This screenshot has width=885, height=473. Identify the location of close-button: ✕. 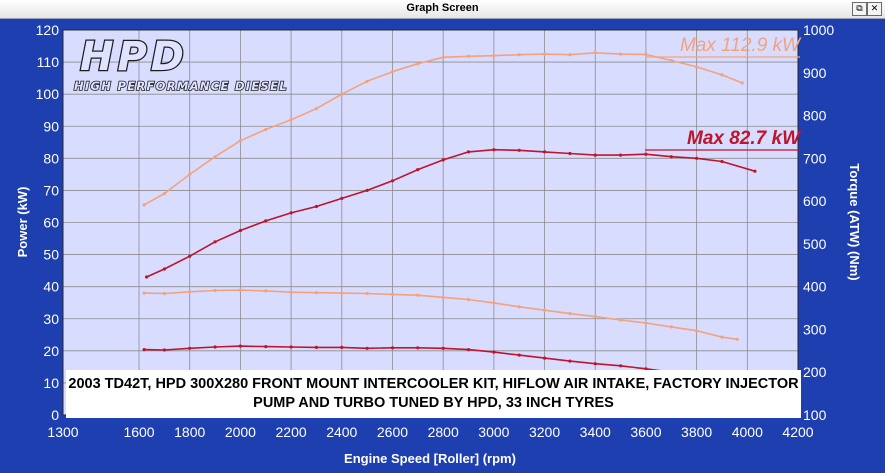
(874, 9).